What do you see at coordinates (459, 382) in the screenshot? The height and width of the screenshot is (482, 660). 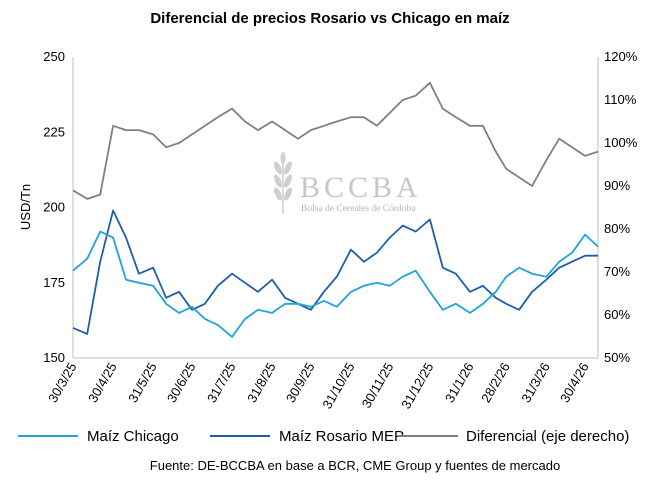 I see `x-tick-label: 31/1/26` at bounding box center [459, 382].